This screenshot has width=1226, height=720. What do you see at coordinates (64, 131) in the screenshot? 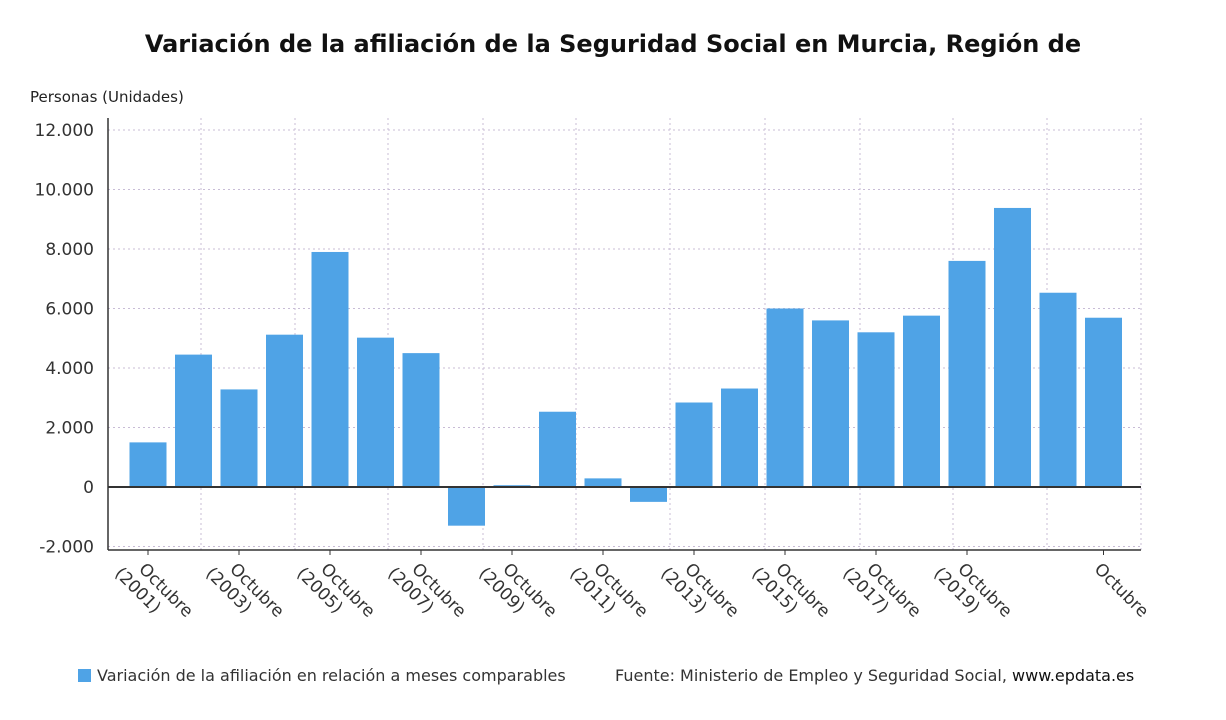
I see `y-tick-label: 12.000` at bounding box center [64, 131].